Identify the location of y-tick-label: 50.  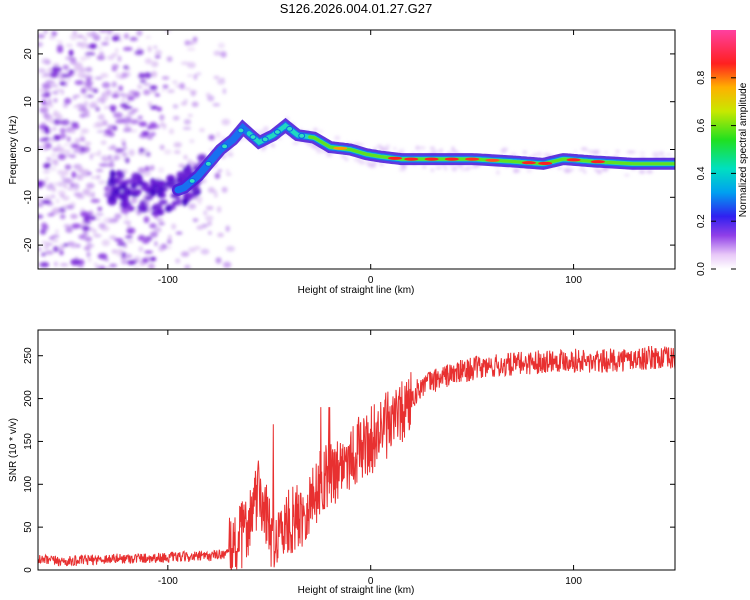
(28, 527).